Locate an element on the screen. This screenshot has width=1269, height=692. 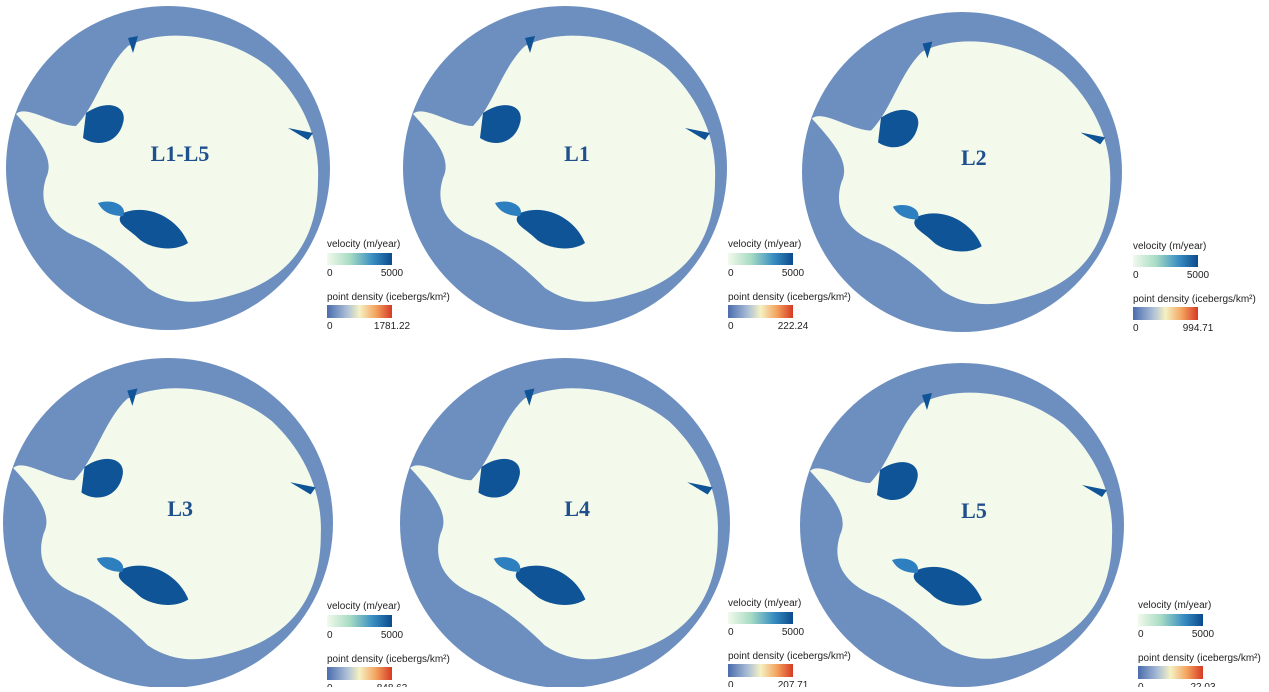
panel-label: L5 is located at coordinates (974, 510).